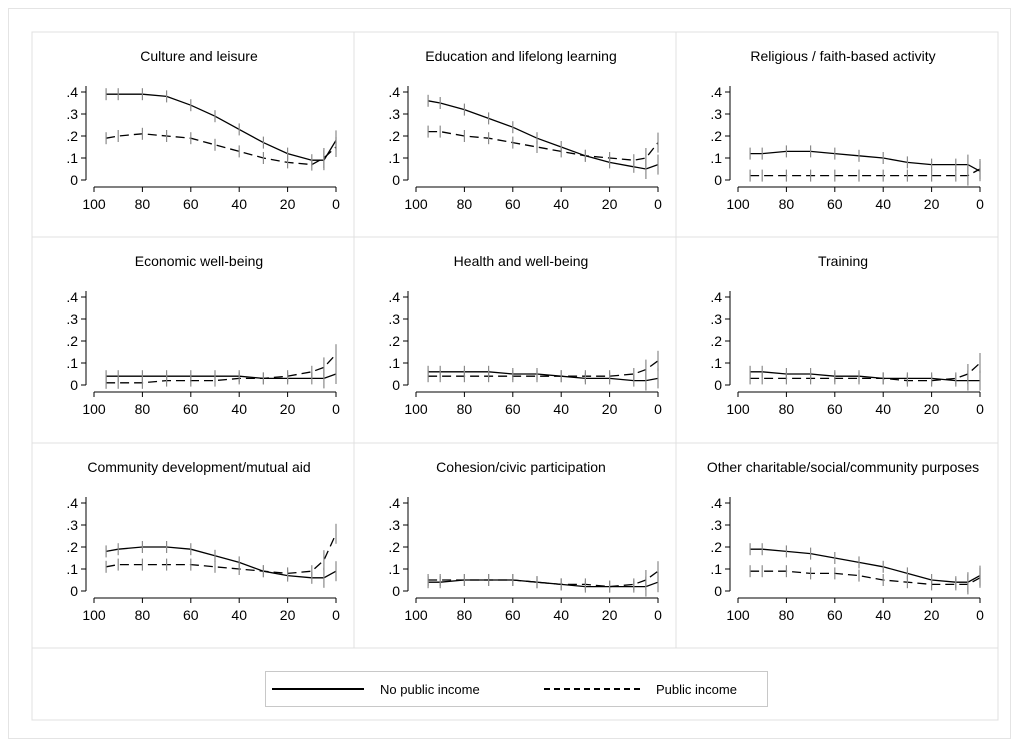  What do you see at coordinates (430, 689) in the screenshot?
I see `legend-label-no-public-income: No public income` at bounding box center [430, 689].